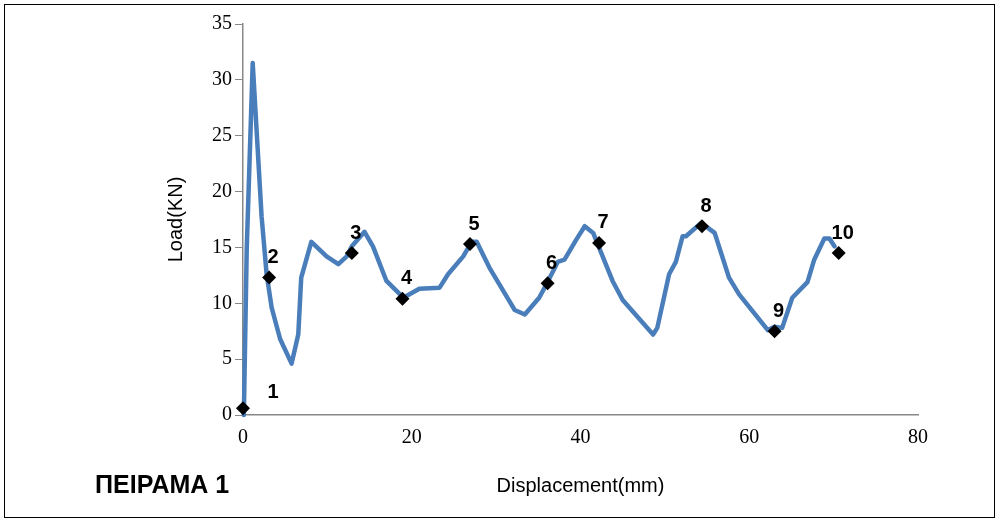 This screenshot has width=1003, height=524. I want to click on y-tick-label: 0, so click(227, 413).